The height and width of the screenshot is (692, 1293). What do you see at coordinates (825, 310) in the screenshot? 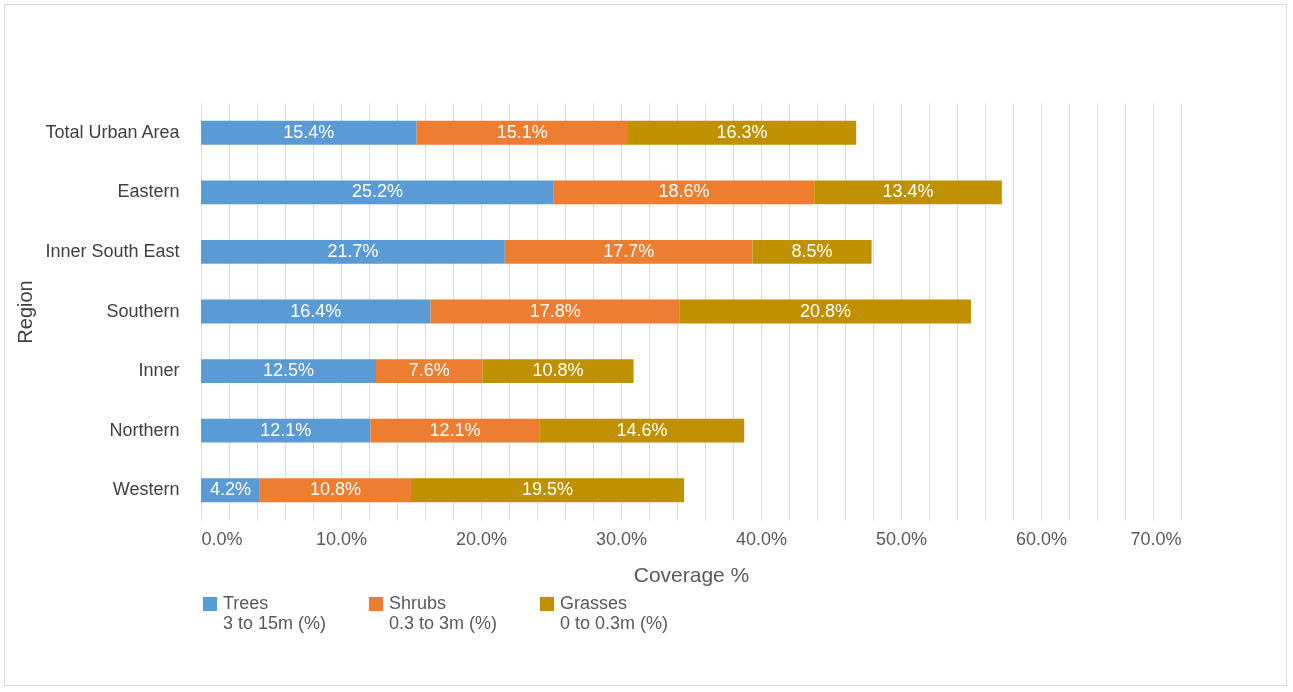
I see `data-label: 20.8%` at bounding box center [825, 310].